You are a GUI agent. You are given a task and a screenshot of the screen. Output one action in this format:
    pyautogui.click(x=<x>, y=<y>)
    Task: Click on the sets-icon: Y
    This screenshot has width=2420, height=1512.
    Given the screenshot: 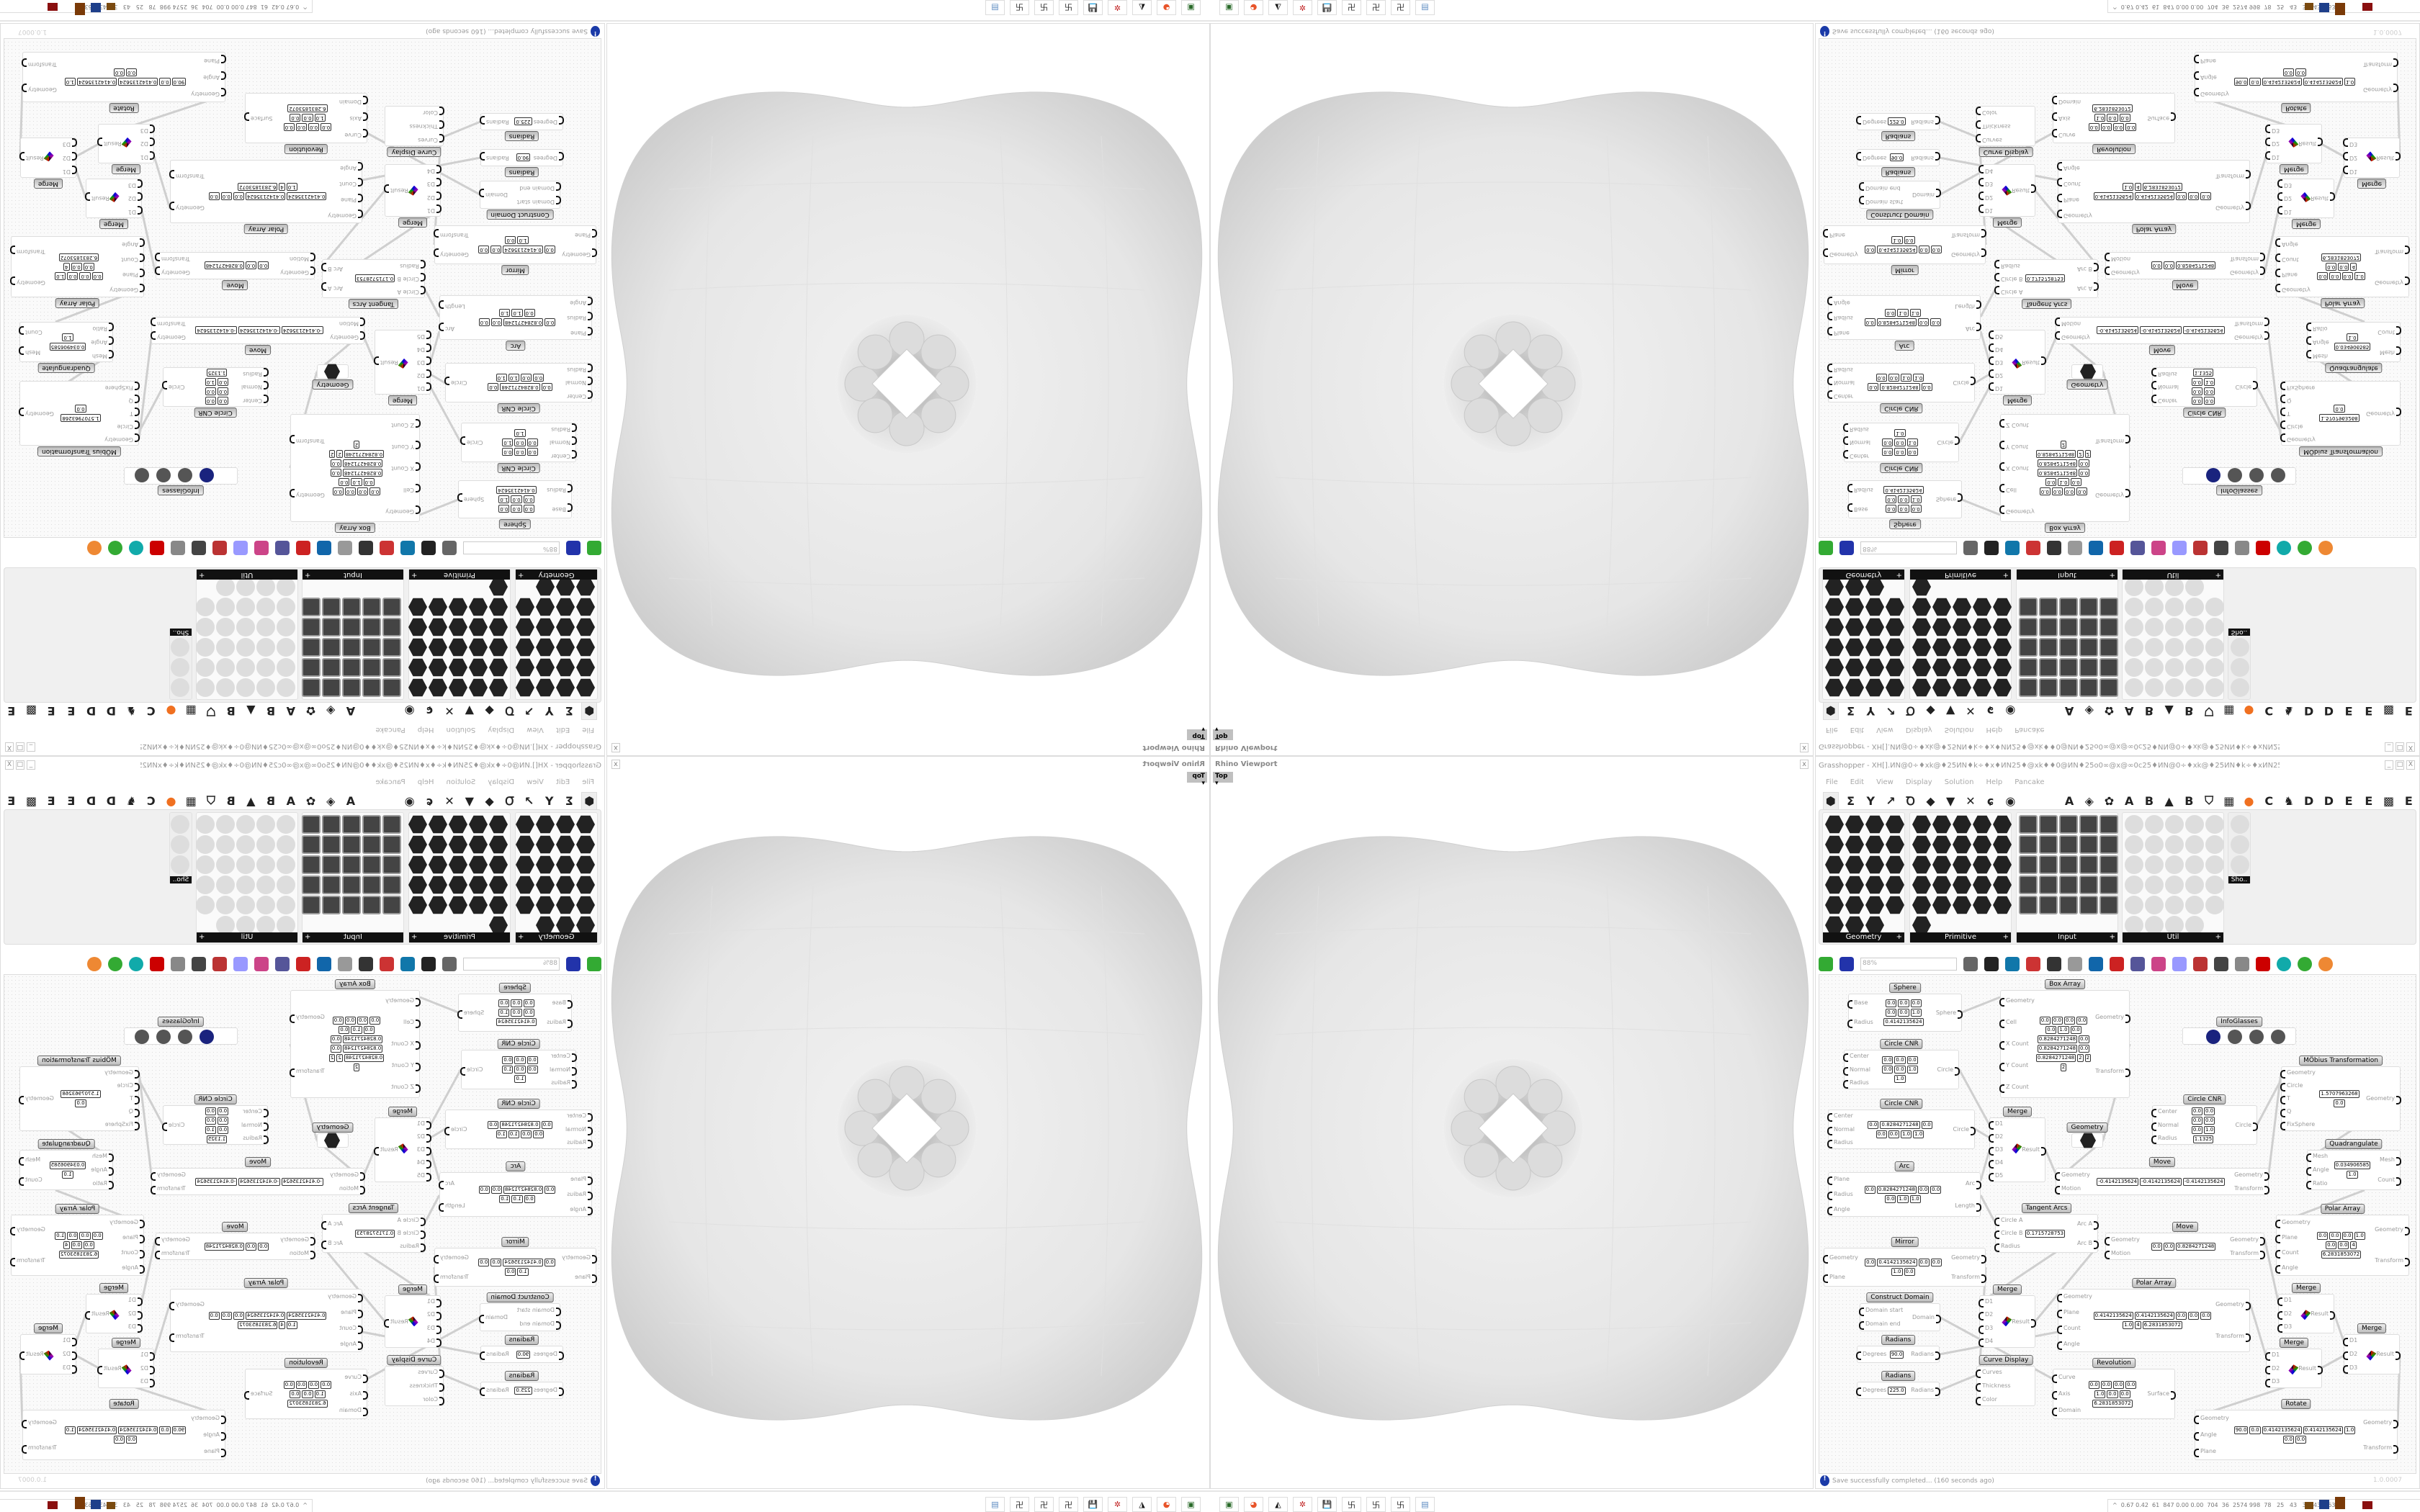 What is the action you would take?
    pyautogui.click(x=1871, y=800)
    